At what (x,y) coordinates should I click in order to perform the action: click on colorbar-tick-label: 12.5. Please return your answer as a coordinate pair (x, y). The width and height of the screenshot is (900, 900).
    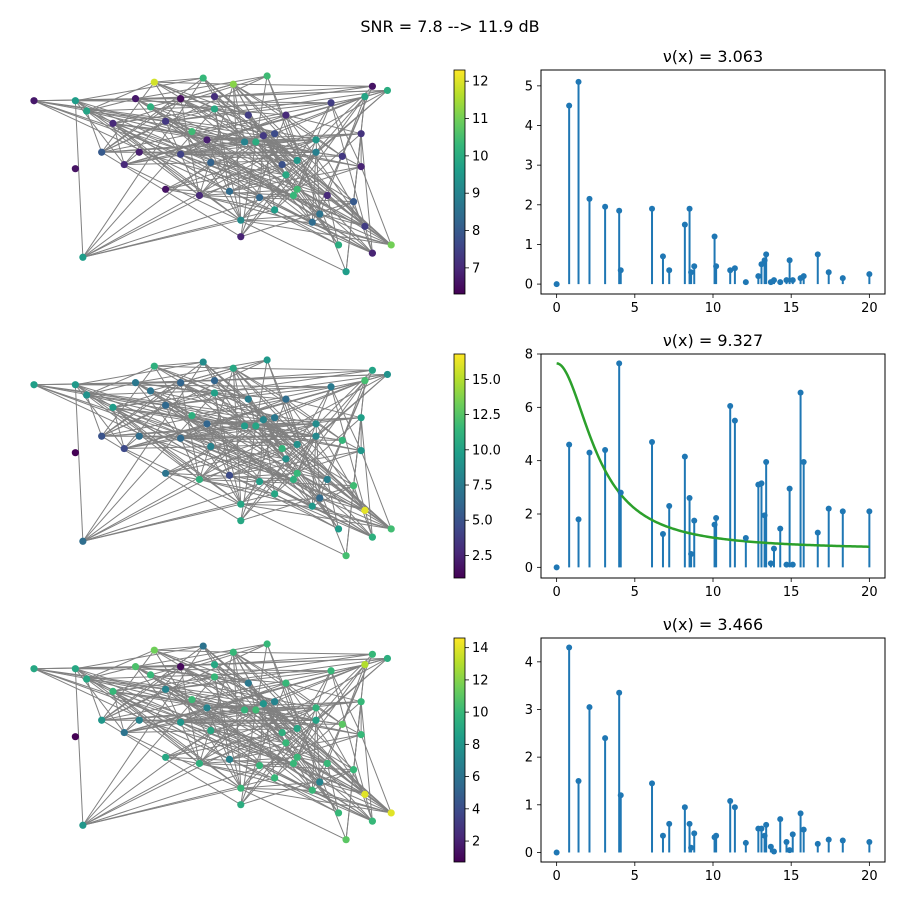
    Looking at the image, I should click on (486, 415).